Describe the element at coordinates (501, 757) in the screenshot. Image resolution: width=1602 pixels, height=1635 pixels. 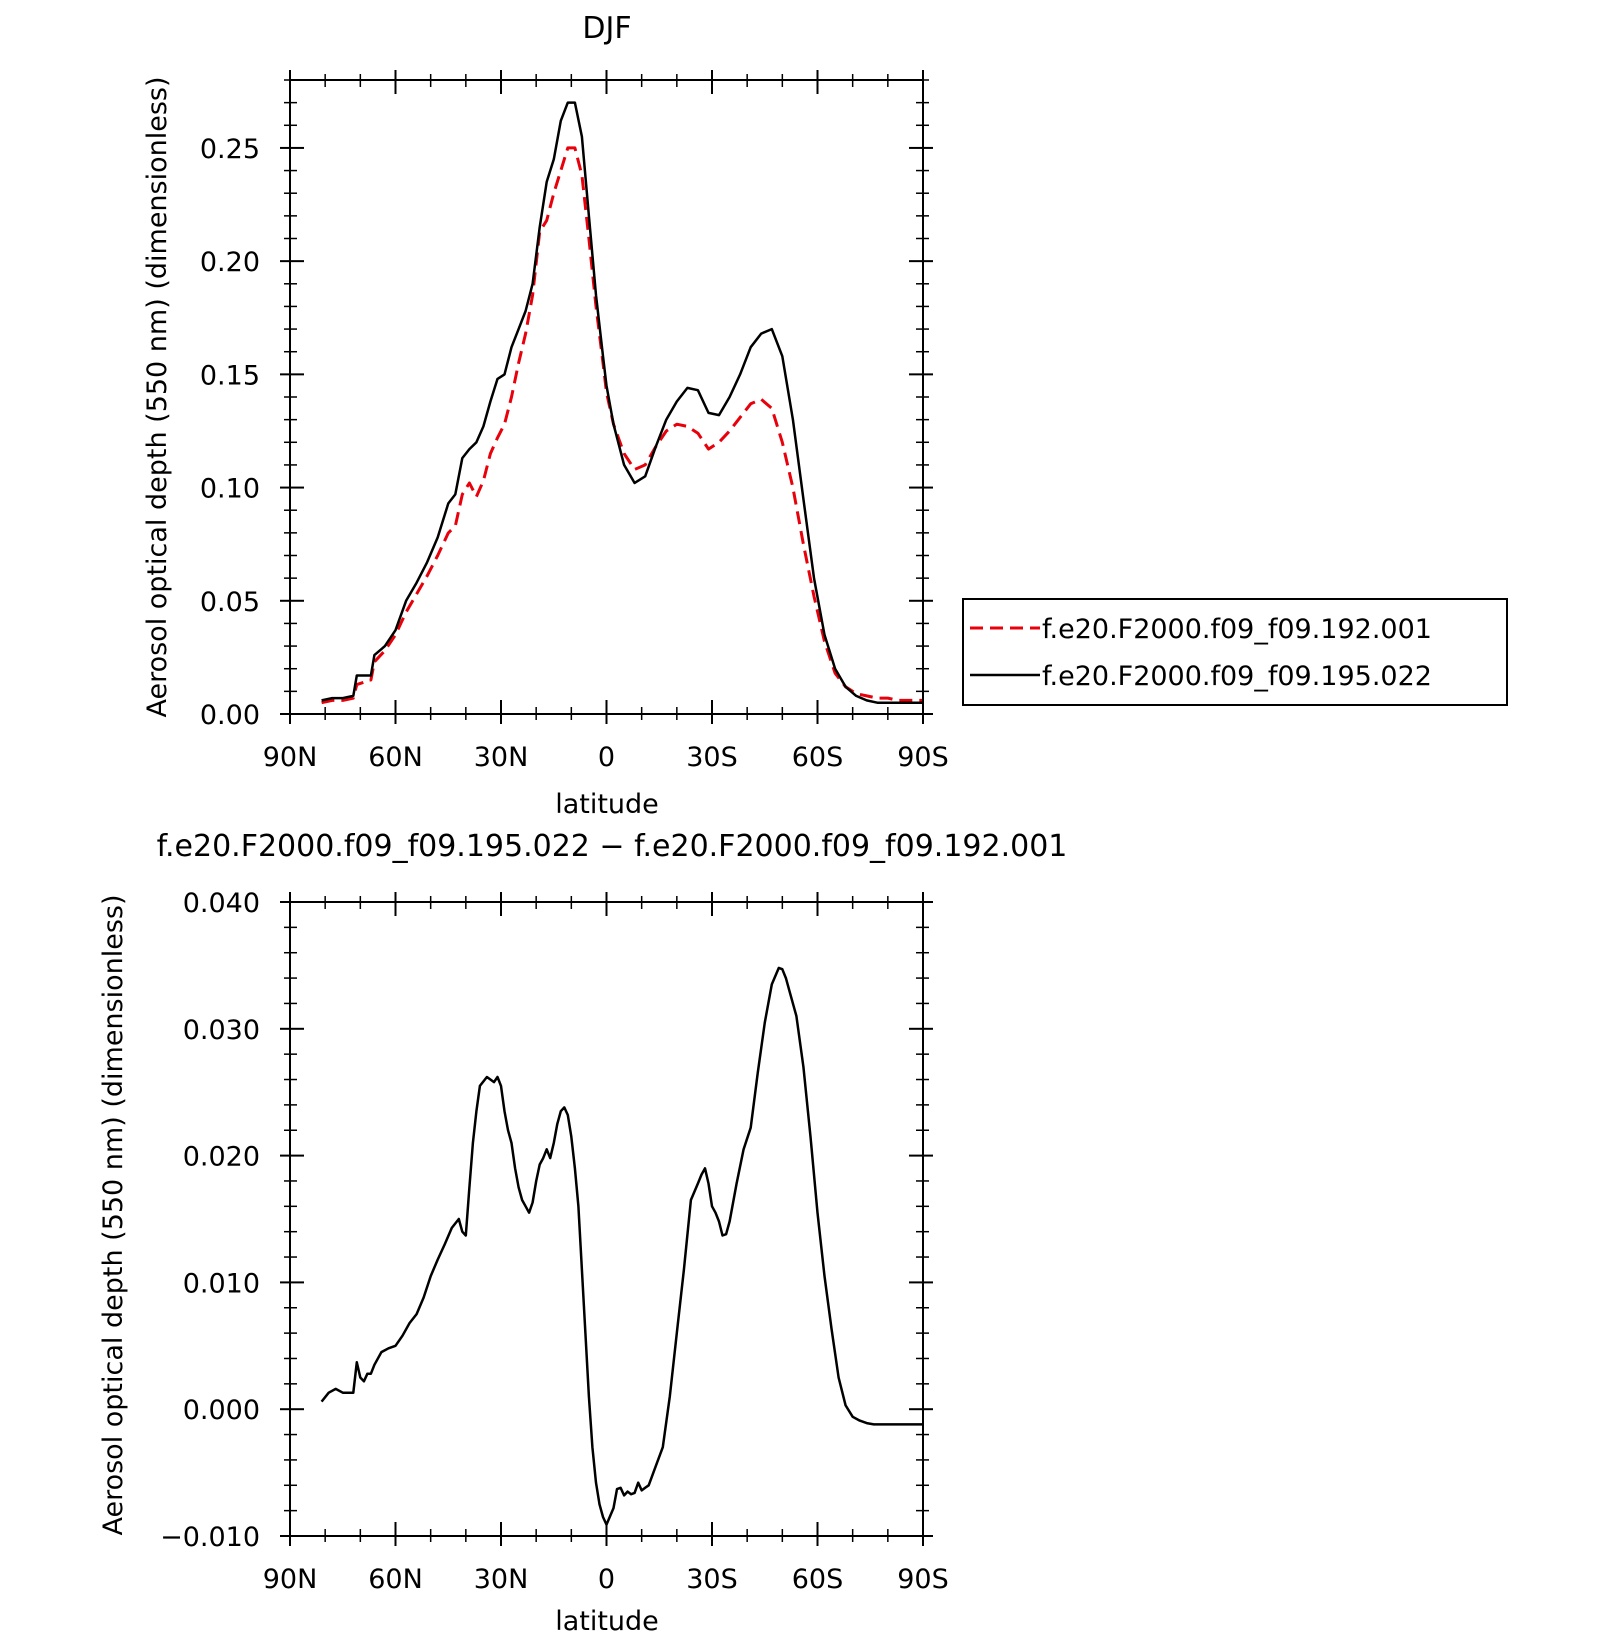
I see `top-x-tick-label: 30N` at that location.